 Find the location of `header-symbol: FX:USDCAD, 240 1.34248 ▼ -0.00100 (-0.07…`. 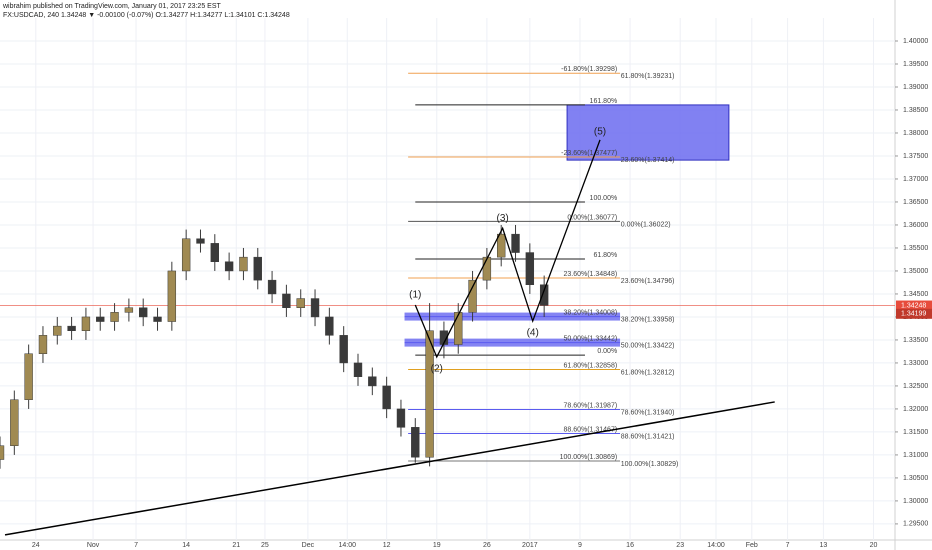

header-symbol: FX:USDCAD, 240 1.34248 ▼ -0.00100 (-0.07… is located at coordinates (146, 15).